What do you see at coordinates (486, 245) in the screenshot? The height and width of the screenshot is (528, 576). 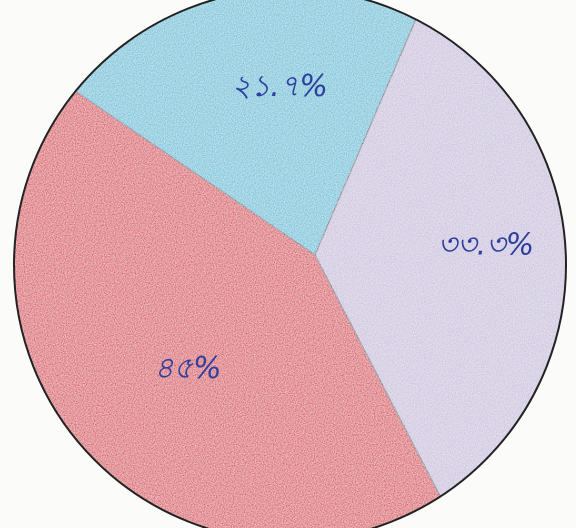 I see `slice-label: ৩৩.৩%` at bounding box center [486, 245].